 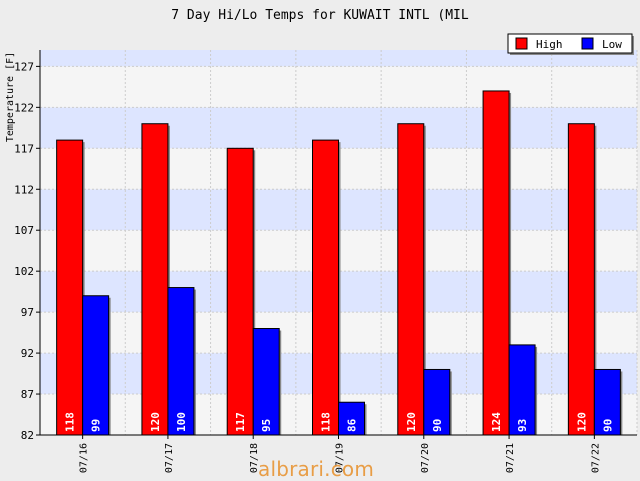 I want to click on bar-value-label: 99, so click(x=96, y=425).